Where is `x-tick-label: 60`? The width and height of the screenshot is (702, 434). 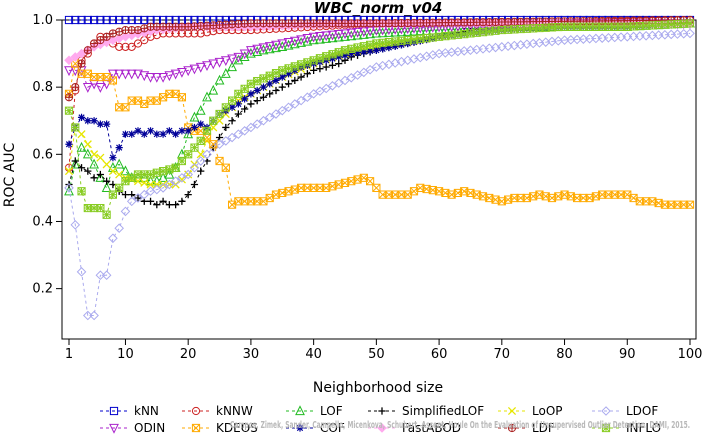 x-tick-label: 60 is located at coordinates (439, 354).